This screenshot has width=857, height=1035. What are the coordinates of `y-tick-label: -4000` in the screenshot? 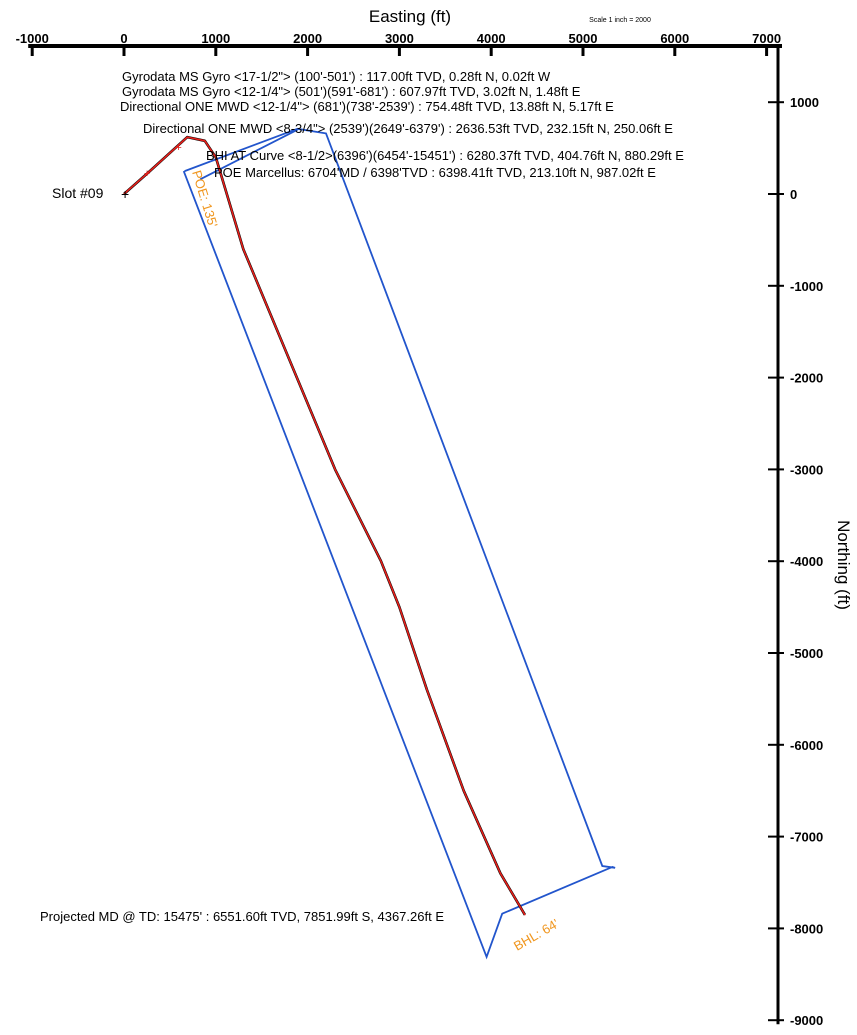 It's located at (806, 561).